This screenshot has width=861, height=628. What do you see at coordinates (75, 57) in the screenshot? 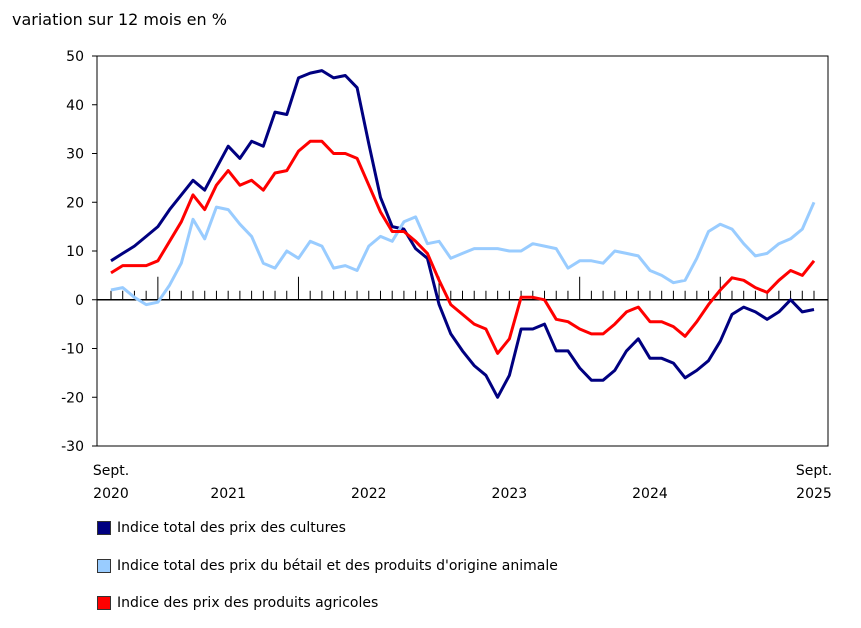
I see `y-tick-label: 50` at bounding box center [75, 57].